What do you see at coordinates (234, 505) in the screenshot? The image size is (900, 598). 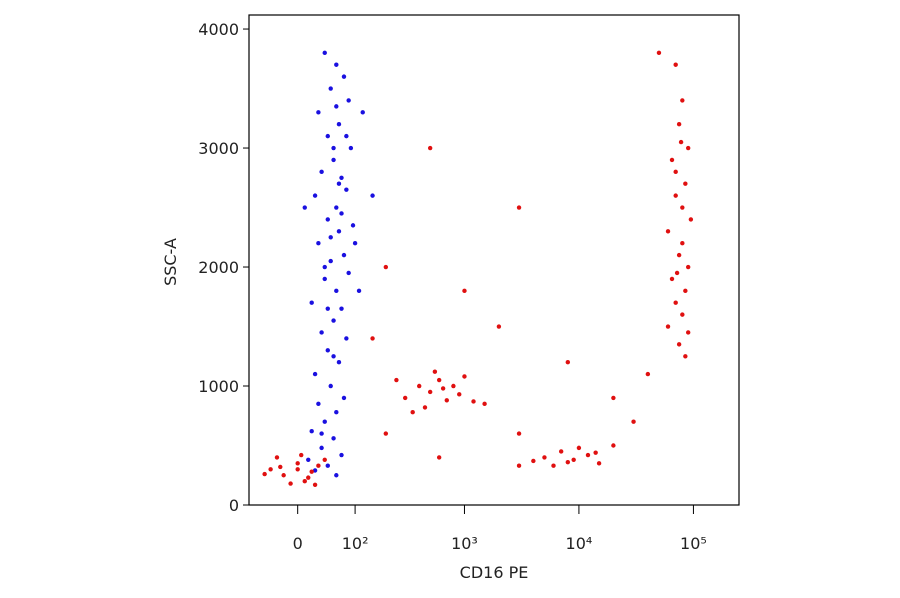 I see `y-tick-label: 0` at bounding box center [234, 505].